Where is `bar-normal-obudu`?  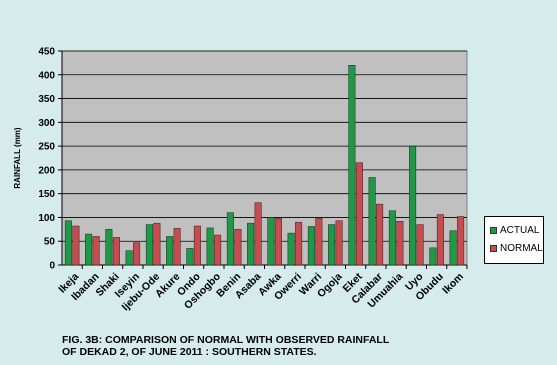 bar-normal-obudu is located at coordinates (440, 240).